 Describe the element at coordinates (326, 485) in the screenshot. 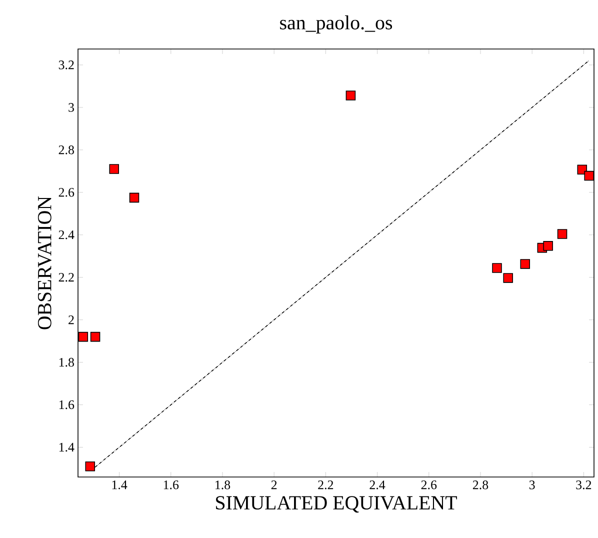

I see `x-tick-label: 2.2` at that location.